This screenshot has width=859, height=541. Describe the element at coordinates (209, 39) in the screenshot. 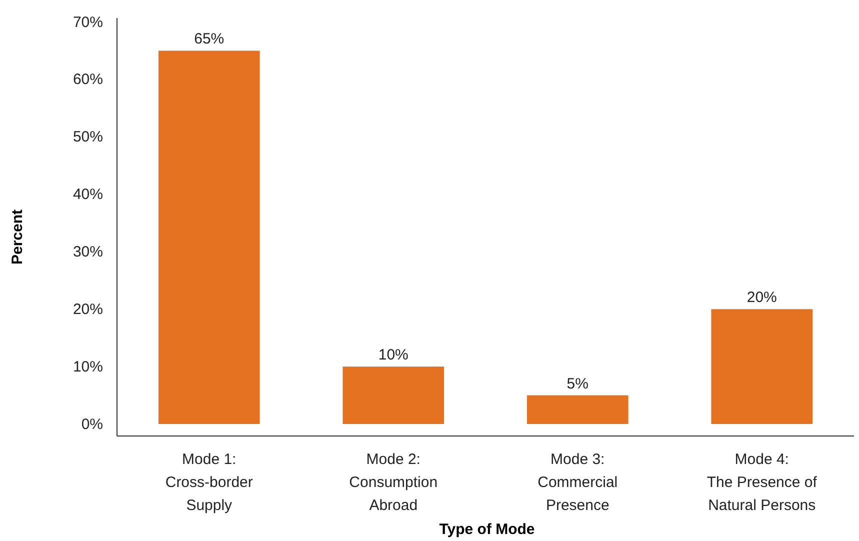

I see `data-label: 65%` at that location.